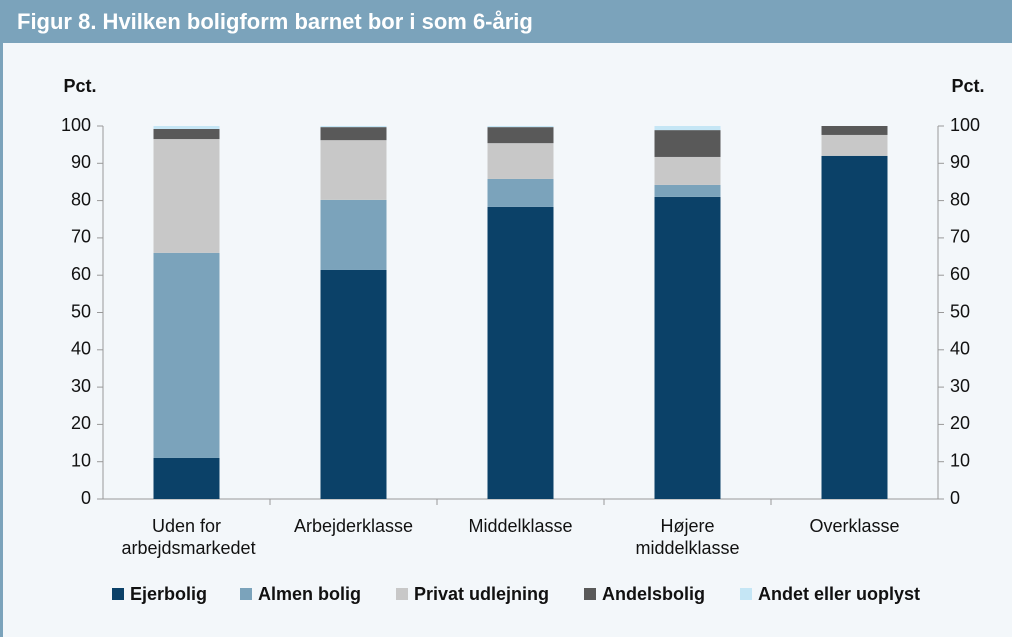 Image resolution: width=1012 pixels, height=637 pixels. What do you see at coordinates (854, 526) in the screenshot?
I see `x-tick-label: Overklasse` at bounding box center [854, 526].